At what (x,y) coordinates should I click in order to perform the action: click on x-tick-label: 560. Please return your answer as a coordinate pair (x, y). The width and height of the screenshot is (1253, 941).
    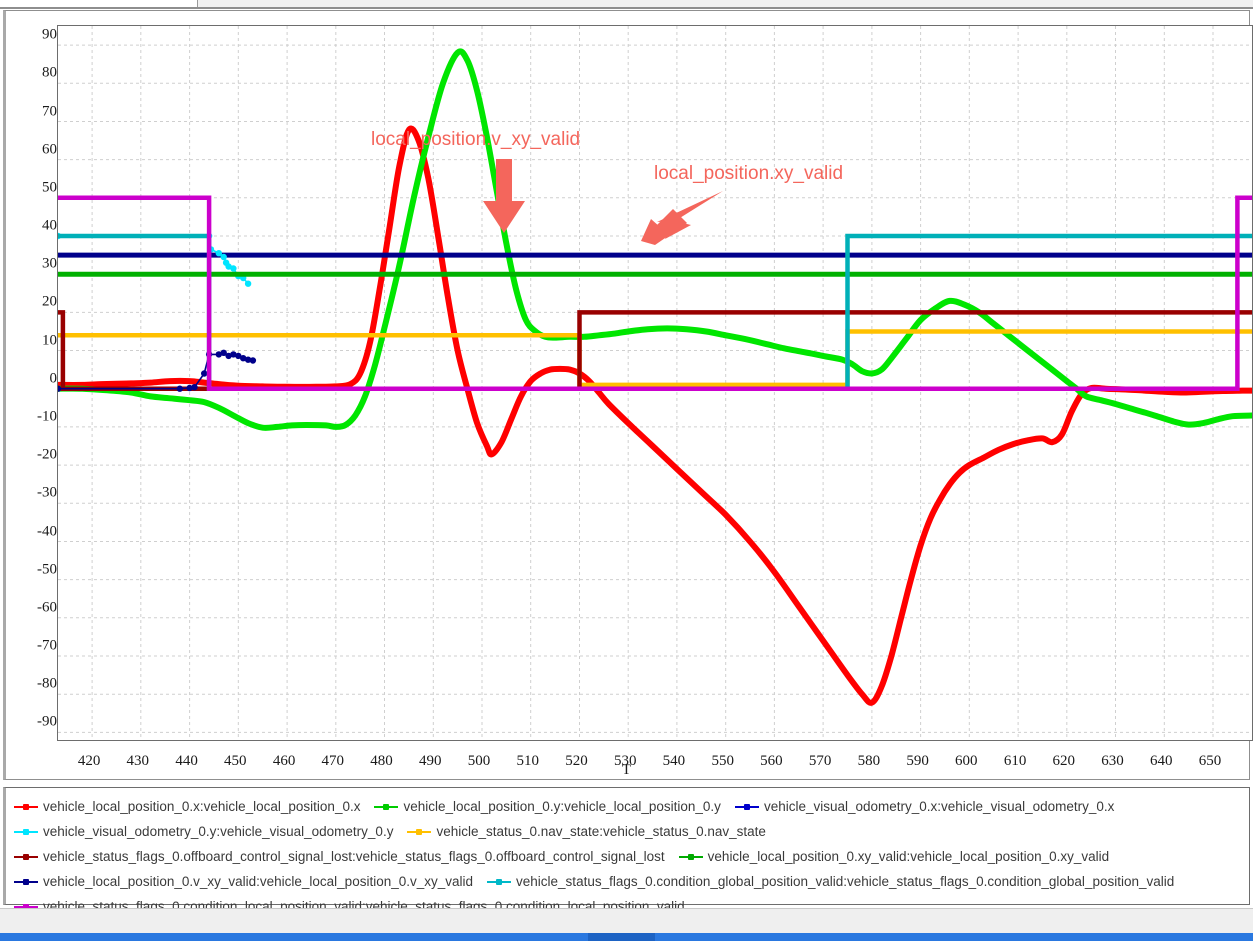
    Looking at the image, I should click on (771, 761).